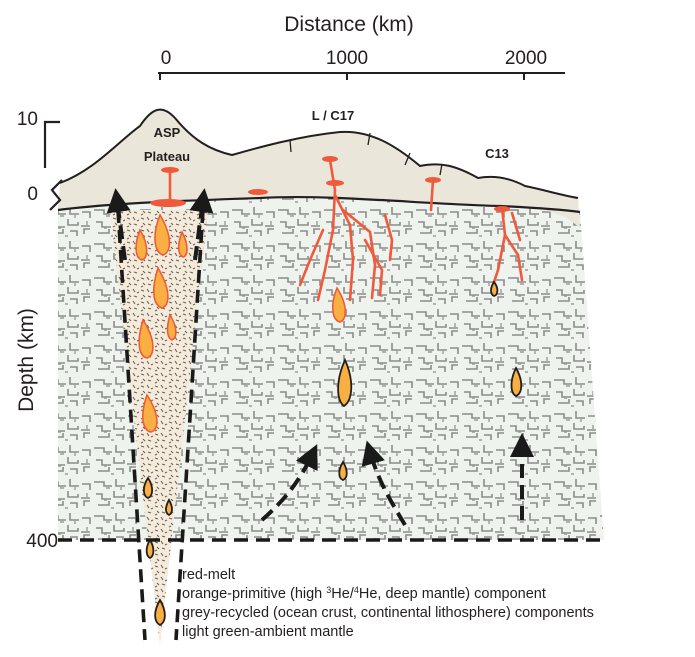  What do you see at coordinates (39, 330) in the screenshot?
I see `depth-axis: Depth (km) 10 0 400` at bounding box center [39, 330].